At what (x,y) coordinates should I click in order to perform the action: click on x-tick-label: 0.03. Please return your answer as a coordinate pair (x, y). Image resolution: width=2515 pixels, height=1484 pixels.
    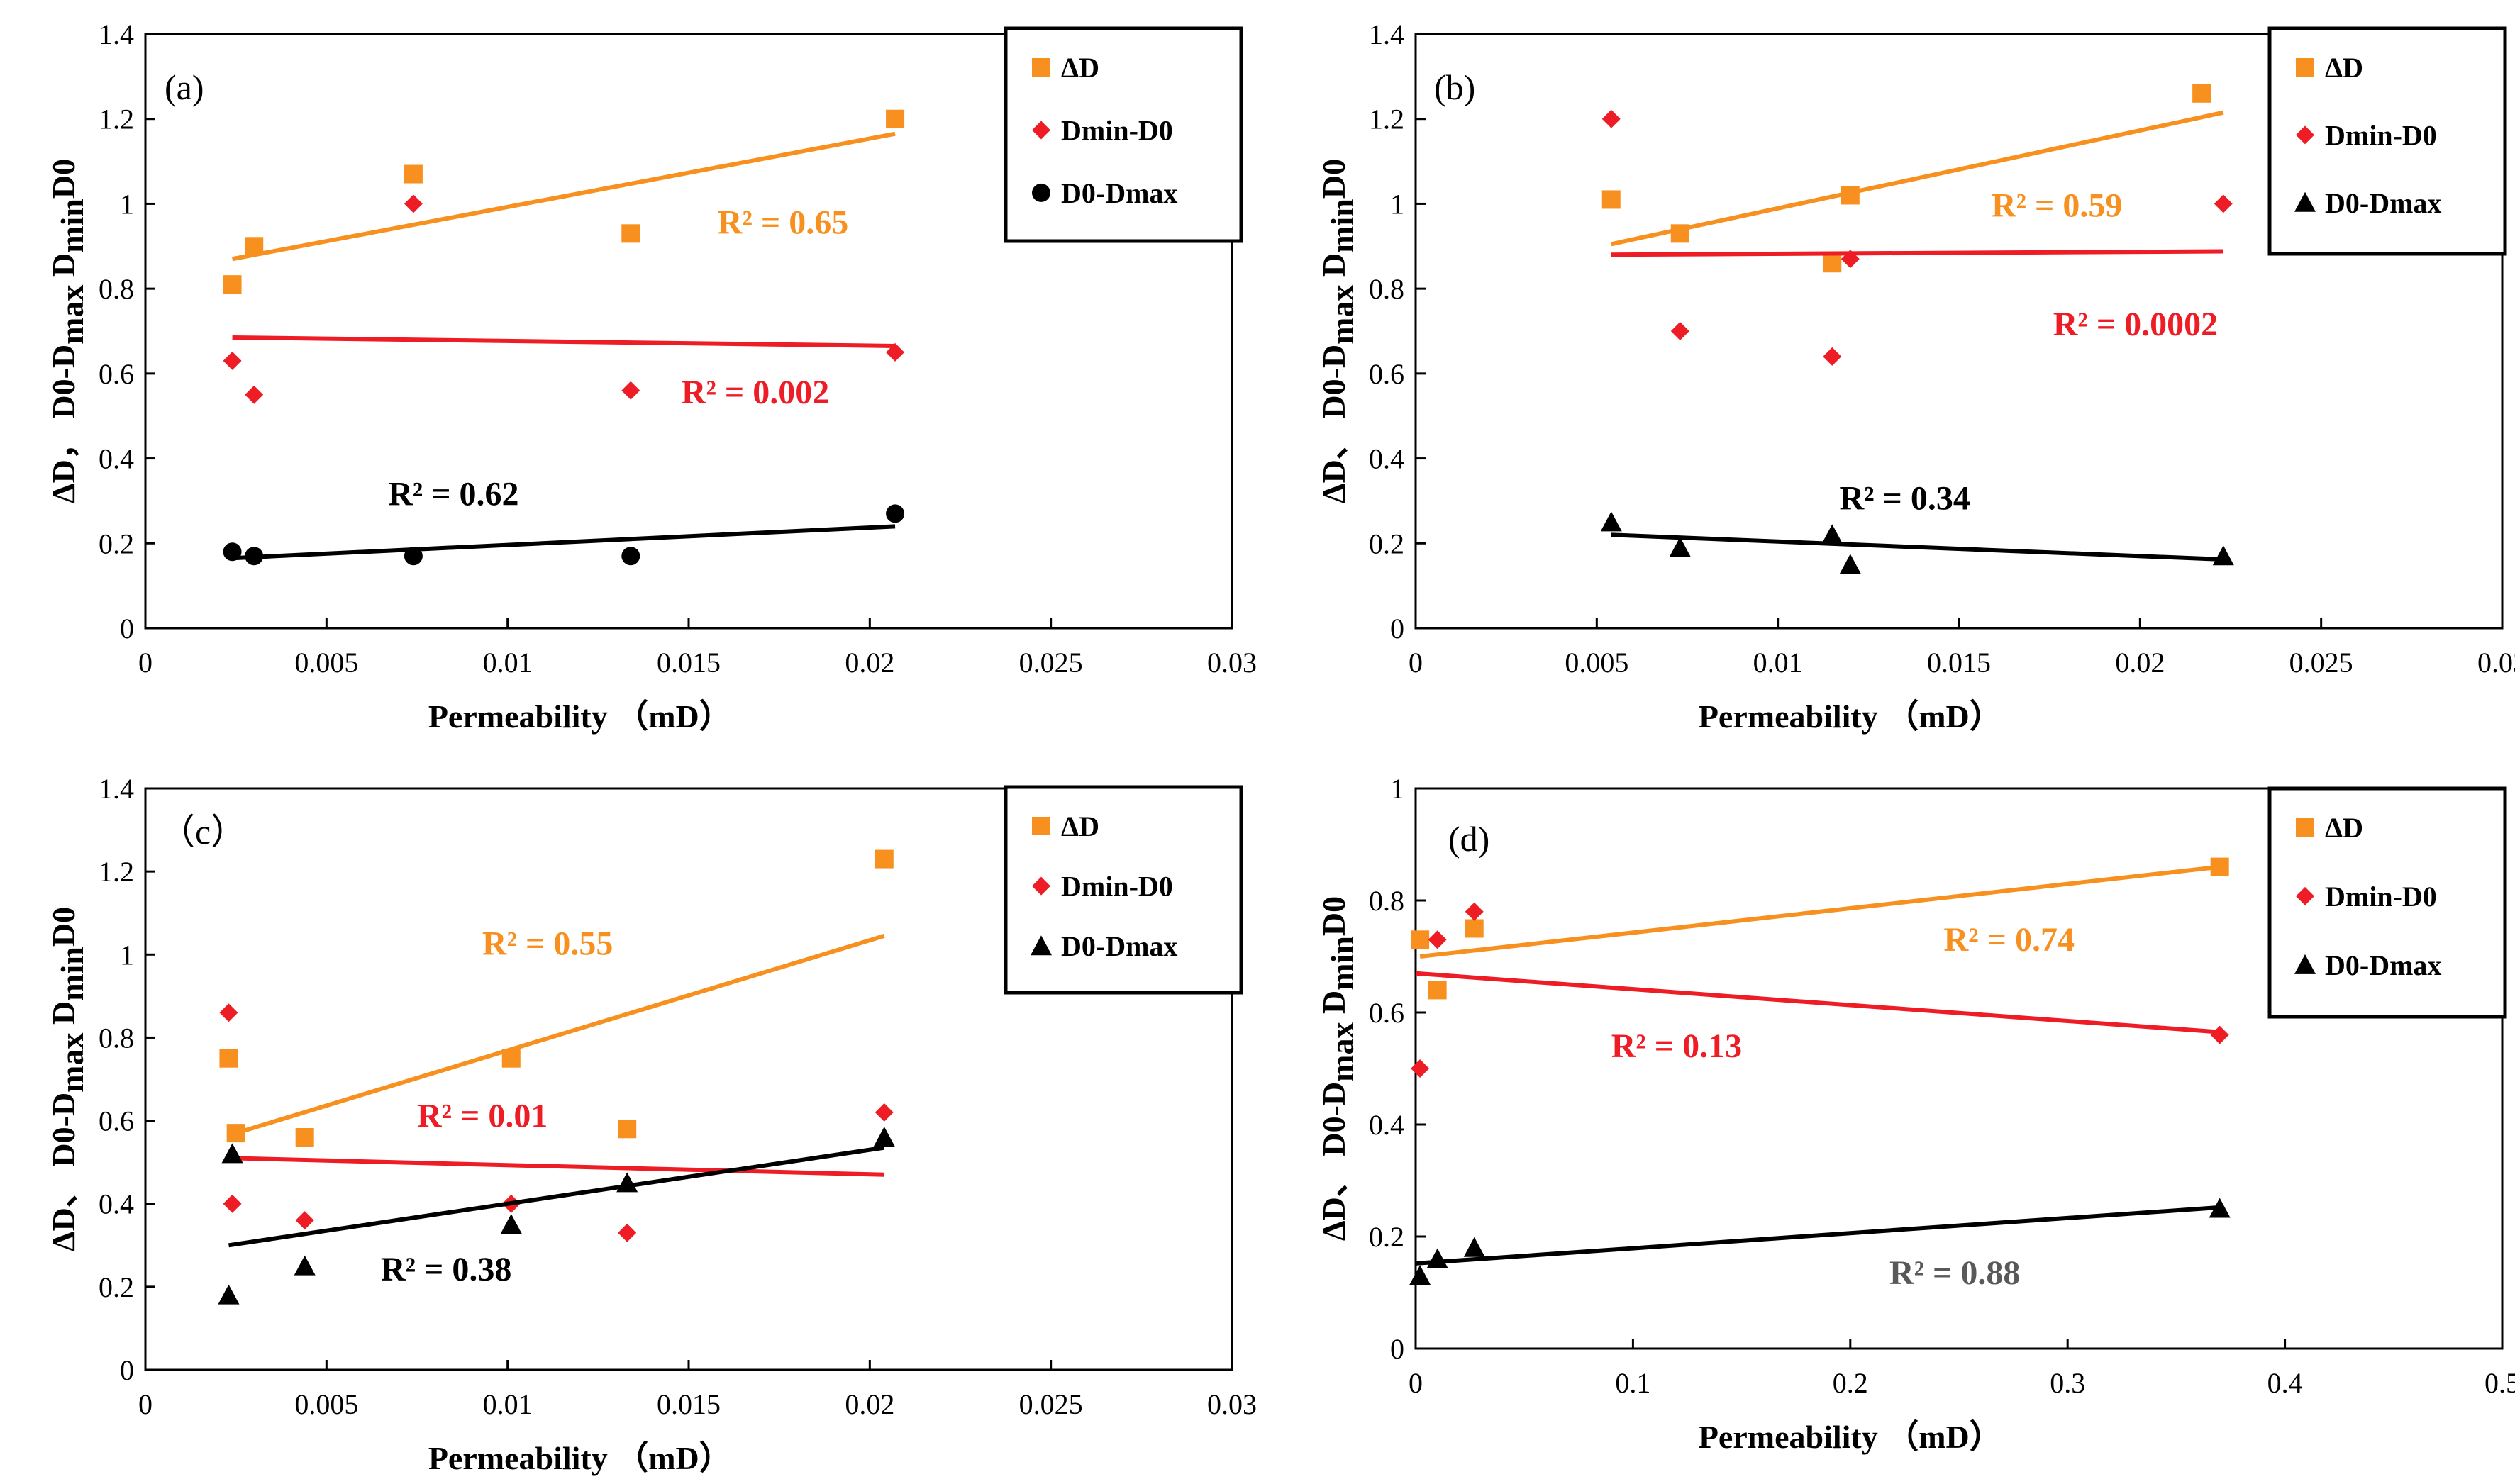
    Looking at the image, I should click on (2496, 663).